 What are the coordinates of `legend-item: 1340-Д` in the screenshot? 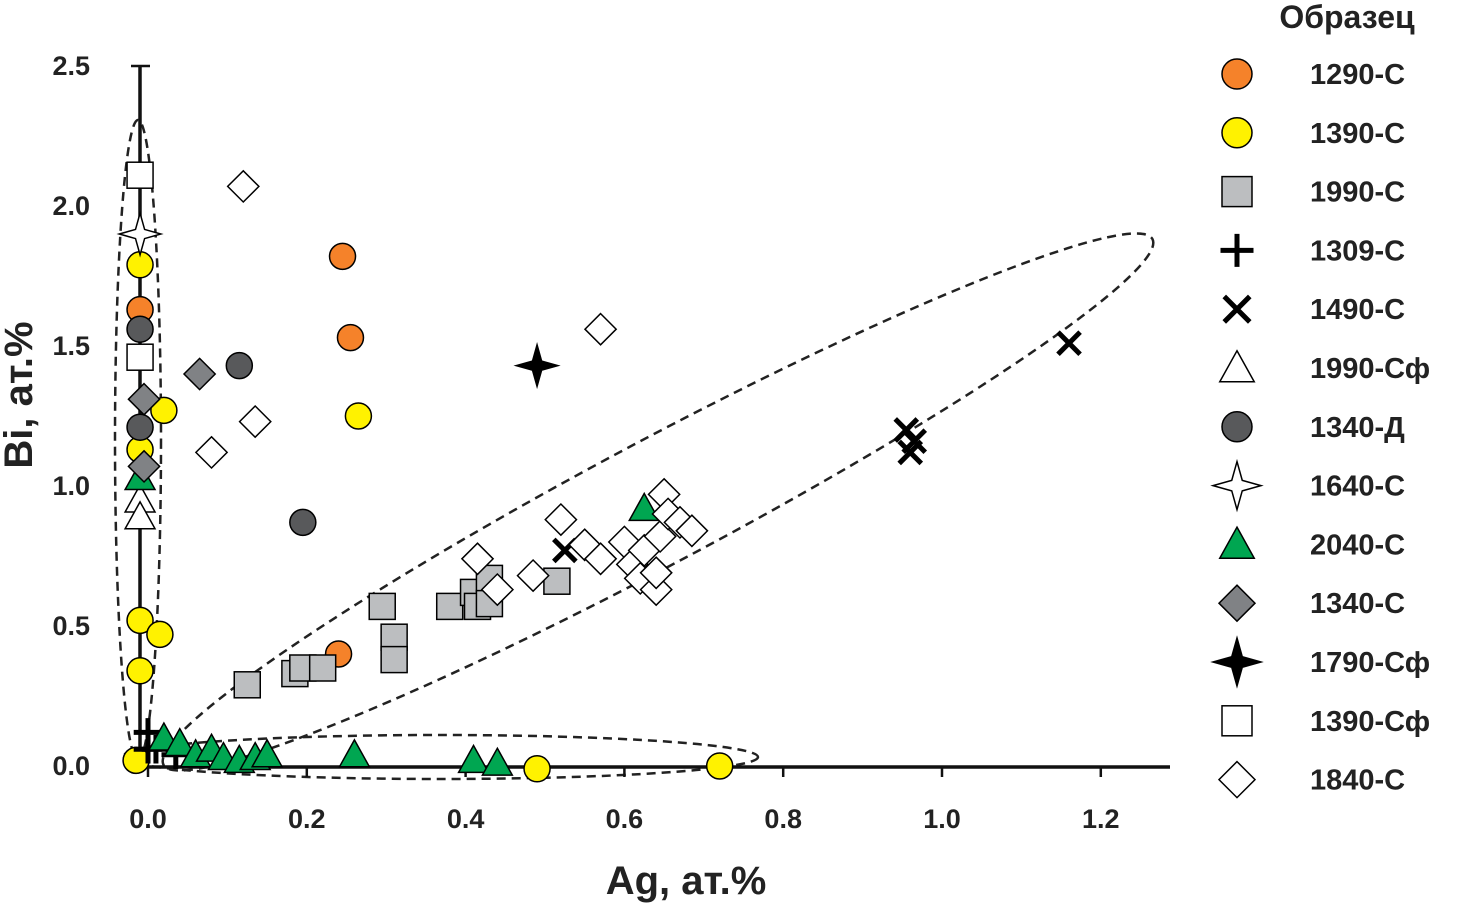 It's located at (1313, 427).